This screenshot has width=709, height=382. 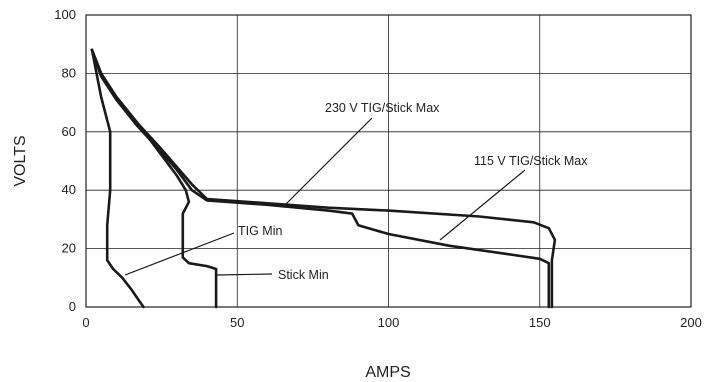 What do you see at coordinates (20, 160) in the screenshot?
I see `y-axis-title: VOLTS` at bounding box center [20, 160].